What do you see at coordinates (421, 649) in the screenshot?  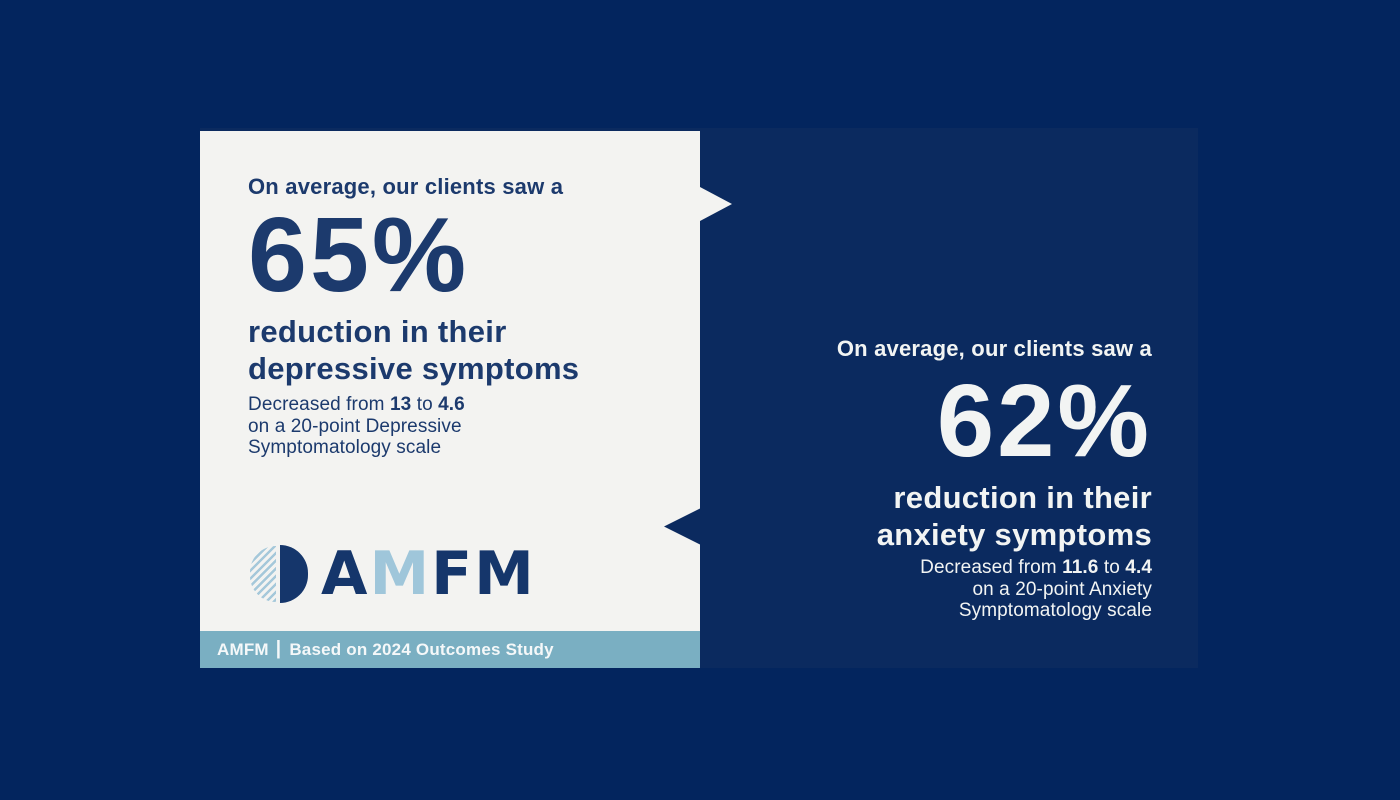 I see `footer-note: Based on 2024 Outcomes Study` at bounding box center [421, 649].